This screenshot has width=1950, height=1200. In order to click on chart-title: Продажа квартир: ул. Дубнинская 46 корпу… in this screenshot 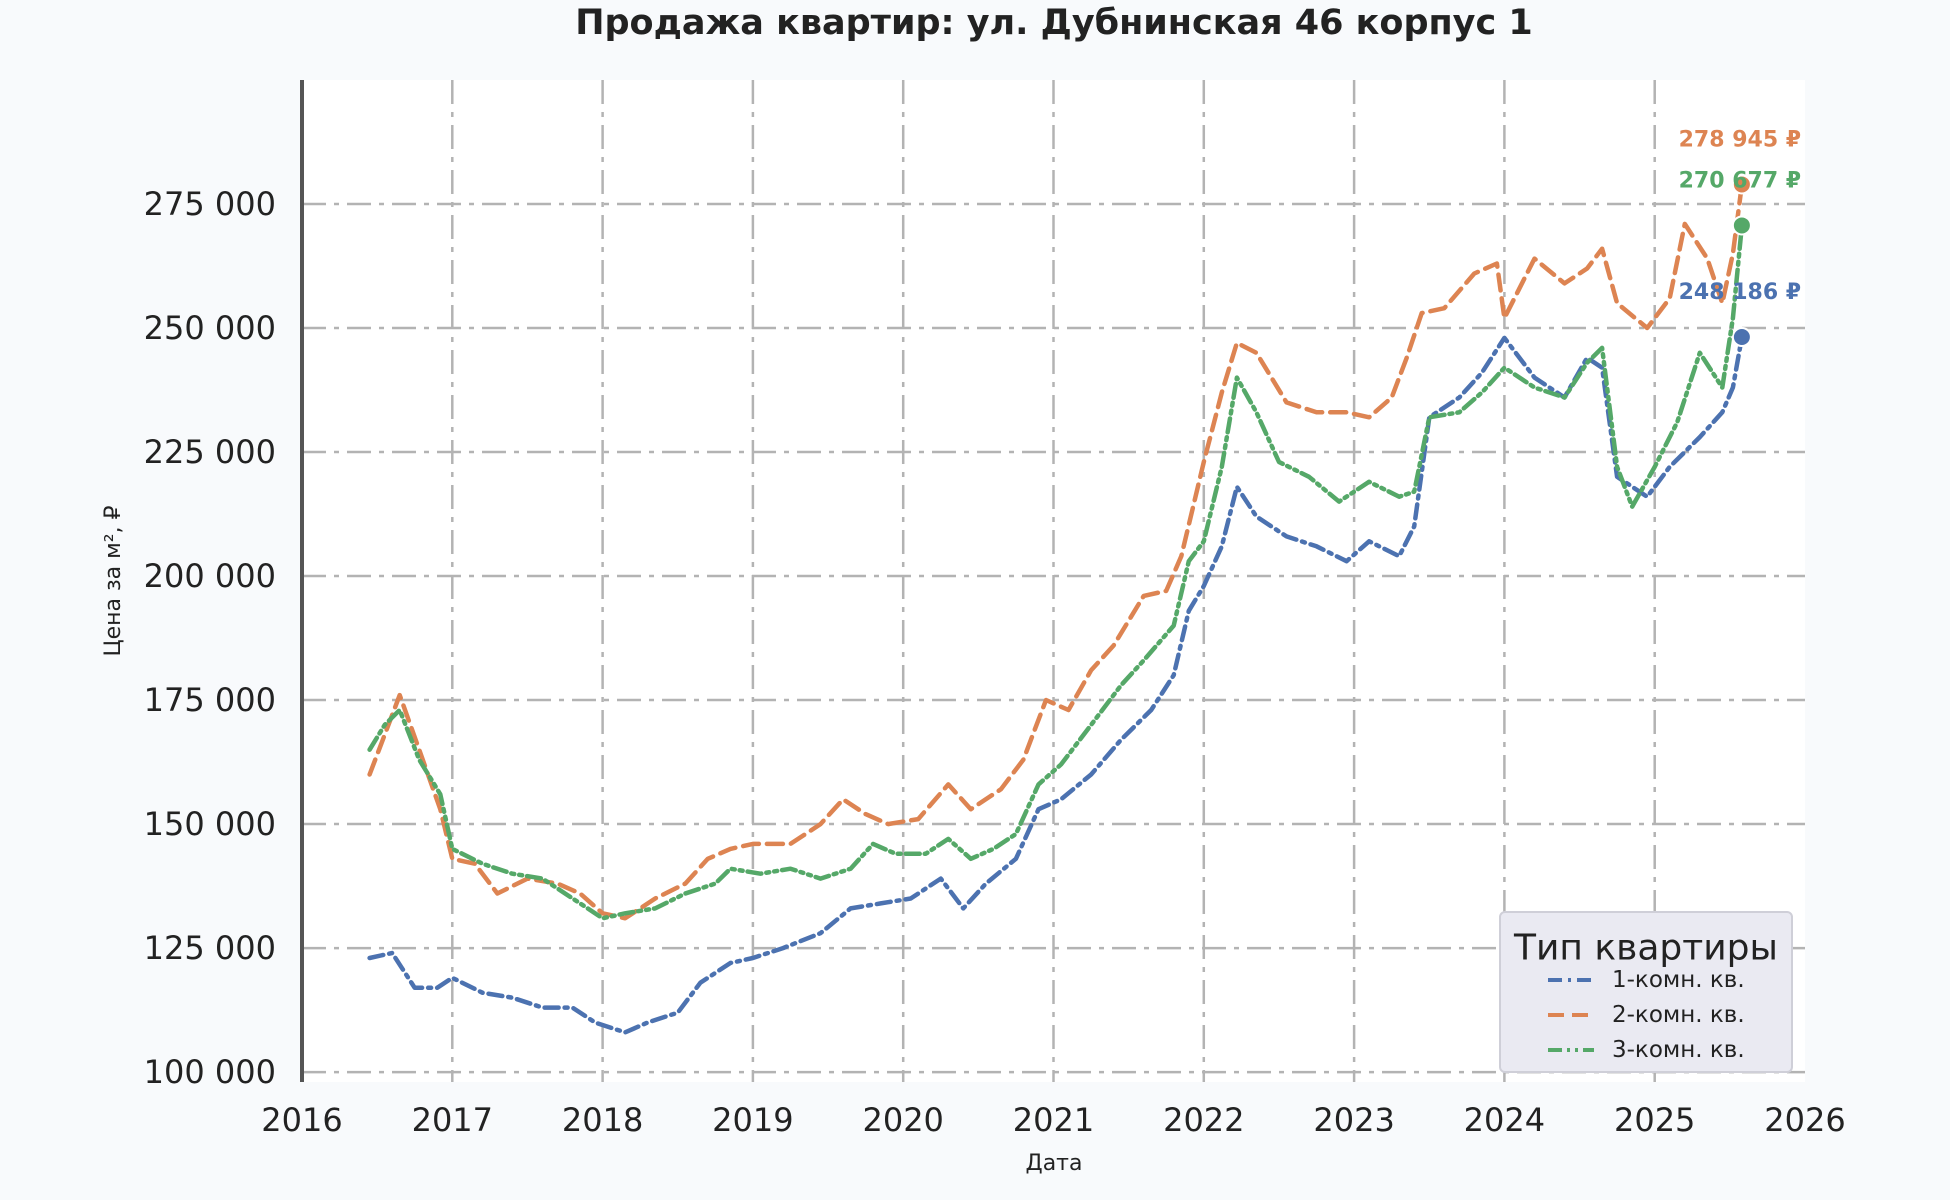, I will do `click(1054, 23)`.